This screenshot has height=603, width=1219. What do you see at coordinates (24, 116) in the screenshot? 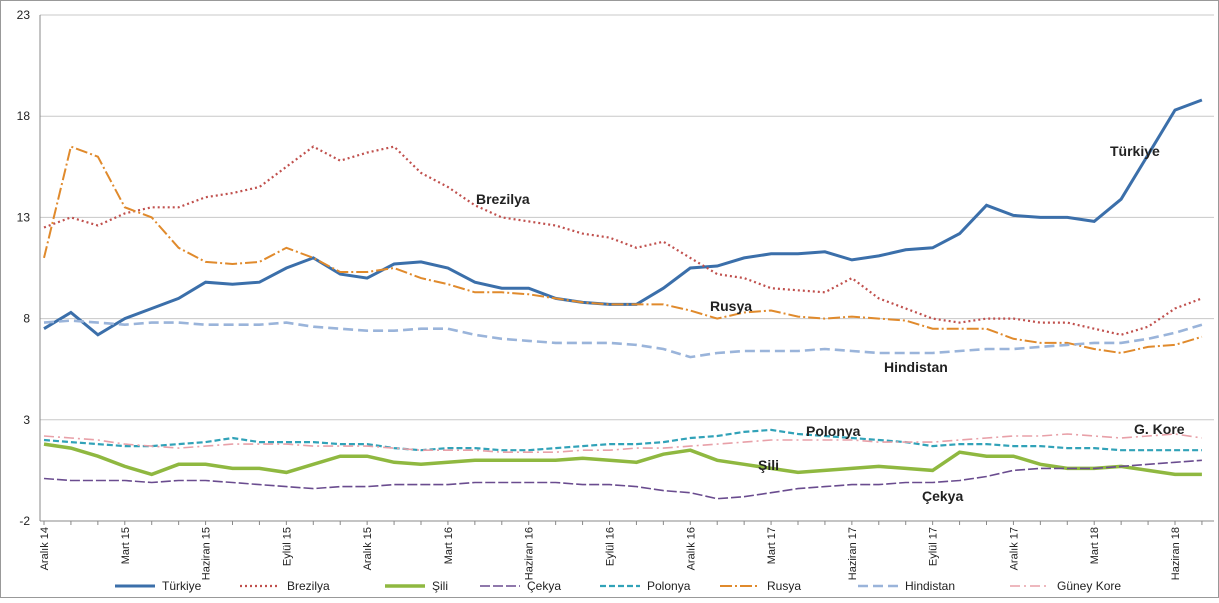
I see `y-tick-label: 18` at bounding box center [24, 116].